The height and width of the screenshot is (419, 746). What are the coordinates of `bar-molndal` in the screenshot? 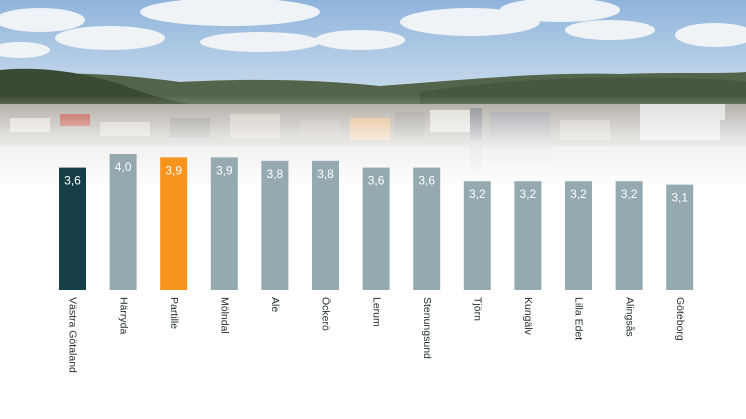 It's located at (224, 223).